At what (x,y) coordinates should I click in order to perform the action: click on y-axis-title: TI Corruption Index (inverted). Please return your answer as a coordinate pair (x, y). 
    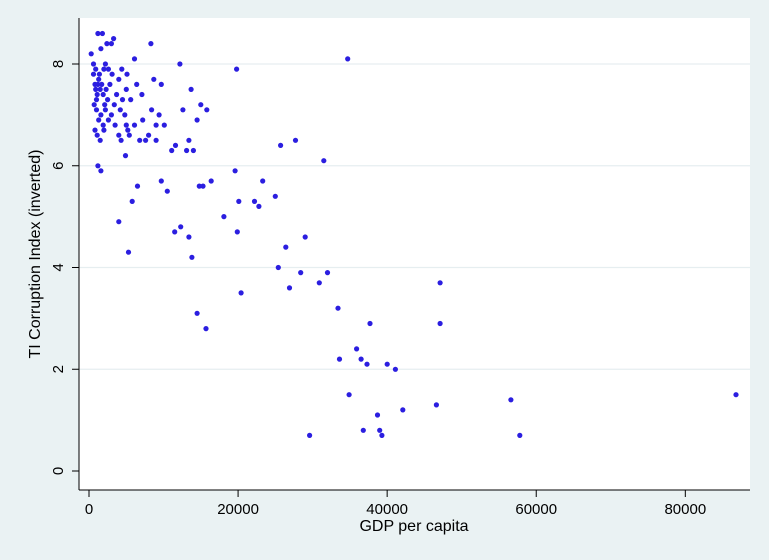
    Looking at the image, I should click on (35, 254).